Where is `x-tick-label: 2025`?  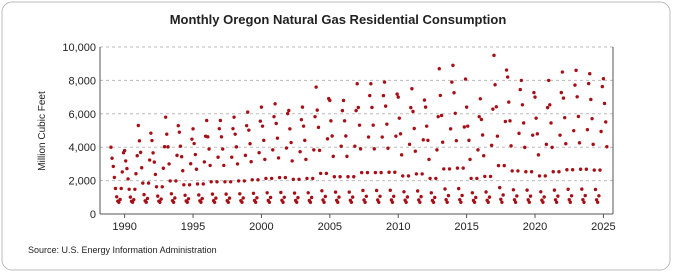
x-tick-label: 2025 is located at coordinates (603, 227).